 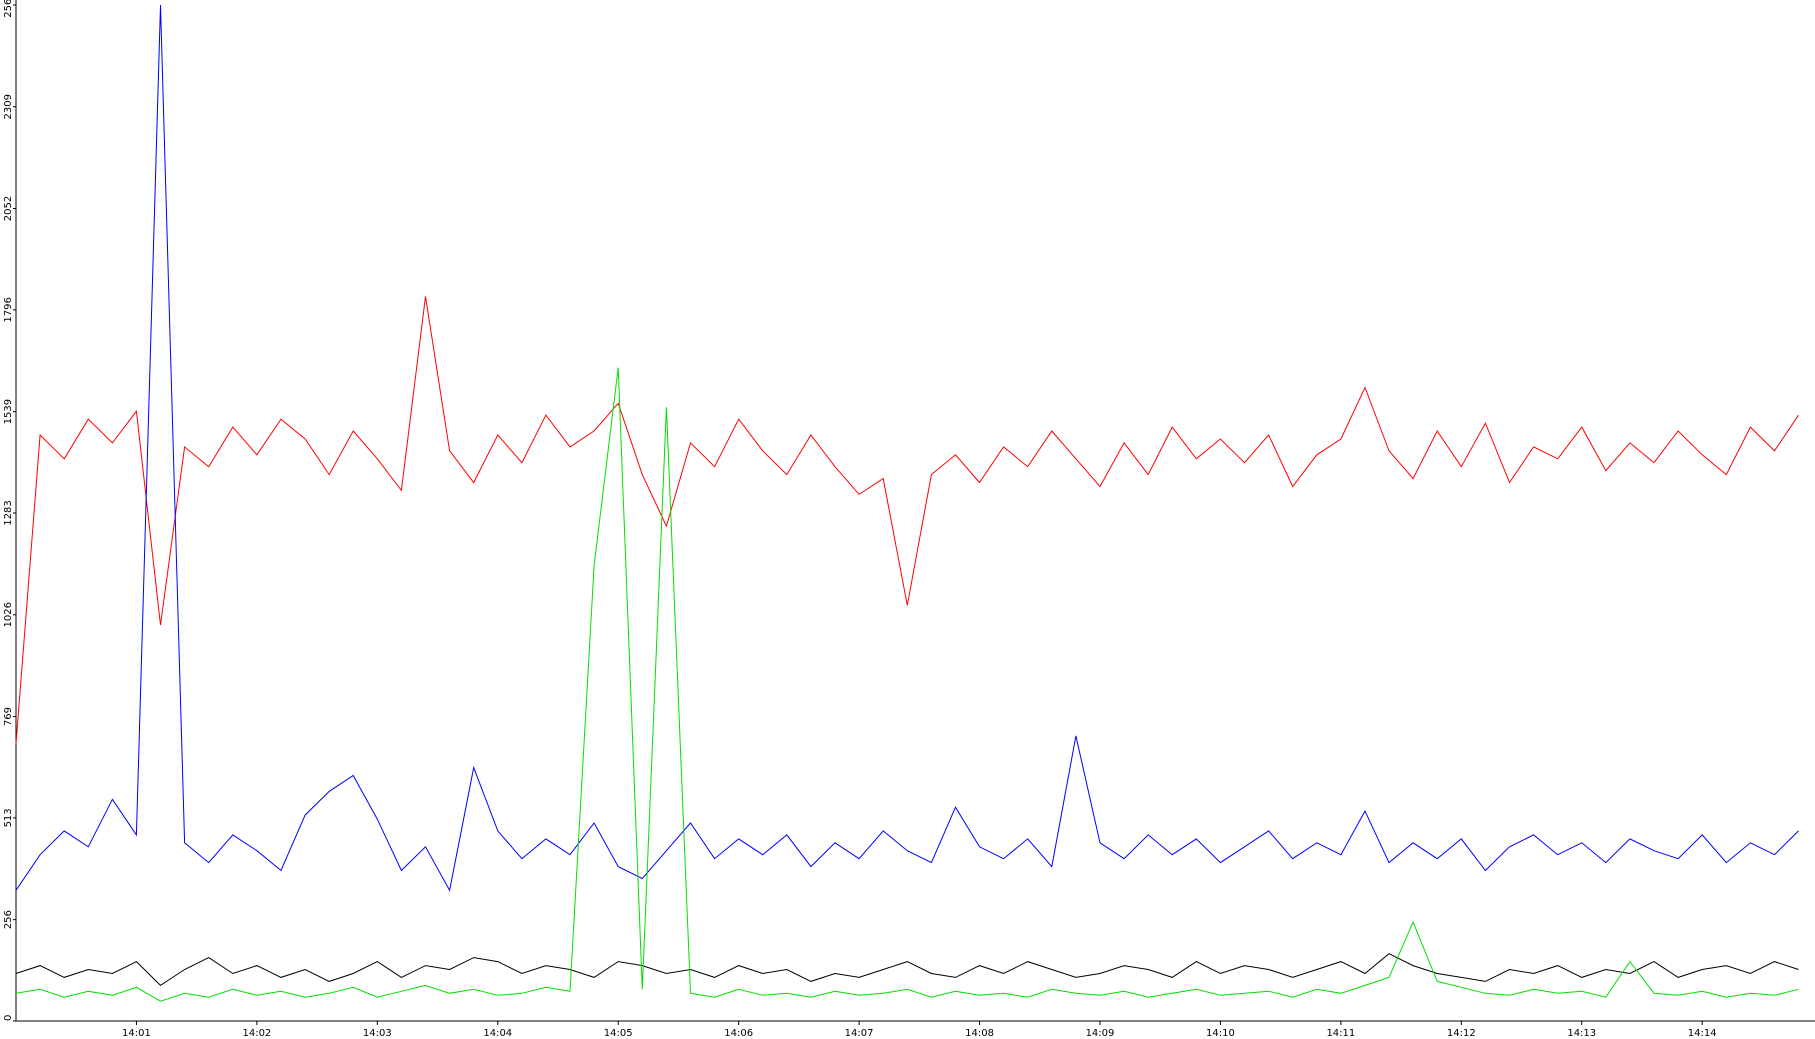 I want to click on y-tick-label: 0, so click(x=8, y=1018).